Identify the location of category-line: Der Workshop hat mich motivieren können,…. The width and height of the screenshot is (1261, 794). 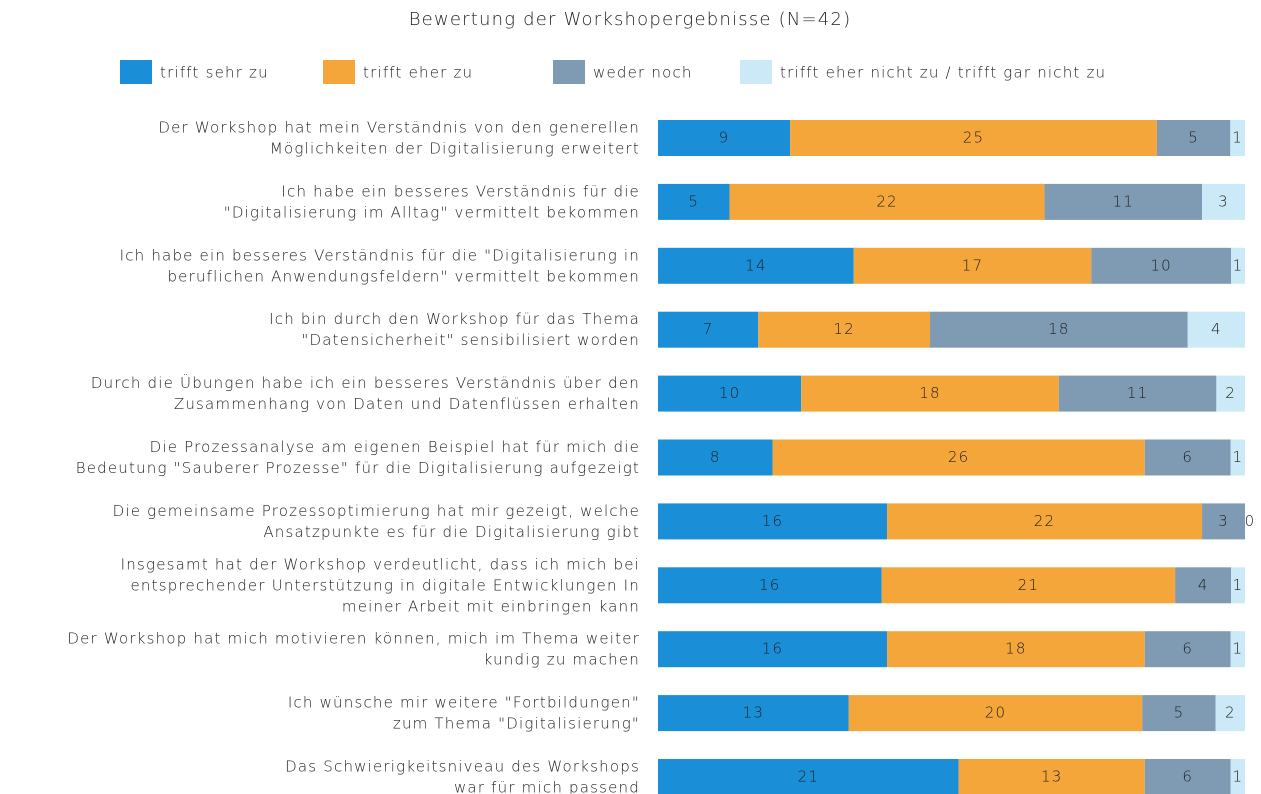
(353, 638).